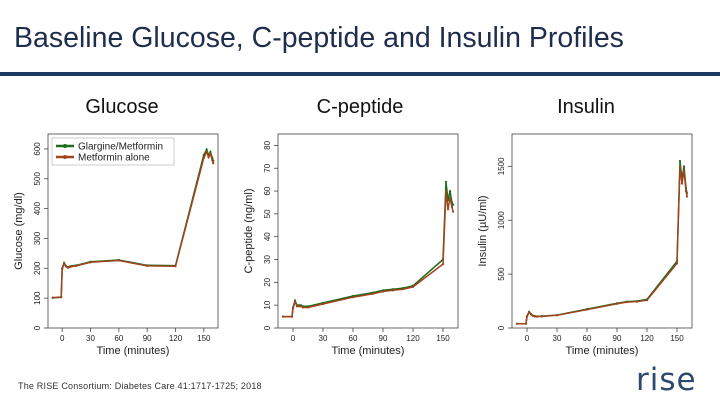 Image resolution: width=720 pixels, height=405 pixels. What do you see at coordinates (501, 166) in the screenshot?
I see `y-tick-label: 1500` at bounding box center [501, 166].